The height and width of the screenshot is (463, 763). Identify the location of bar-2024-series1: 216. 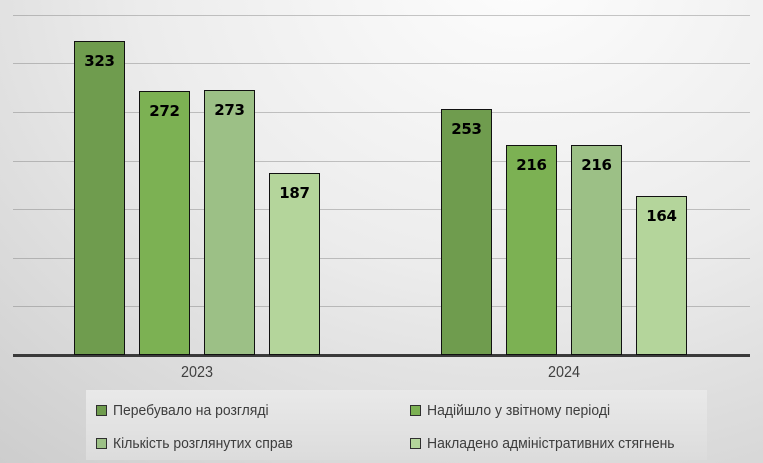
(531, 250).